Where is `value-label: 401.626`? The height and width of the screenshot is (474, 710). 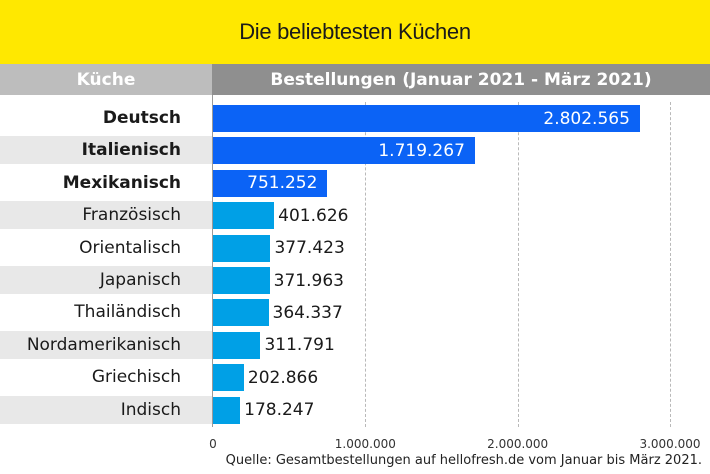
value-label: 401.626 is located at coordinates (313, 215).